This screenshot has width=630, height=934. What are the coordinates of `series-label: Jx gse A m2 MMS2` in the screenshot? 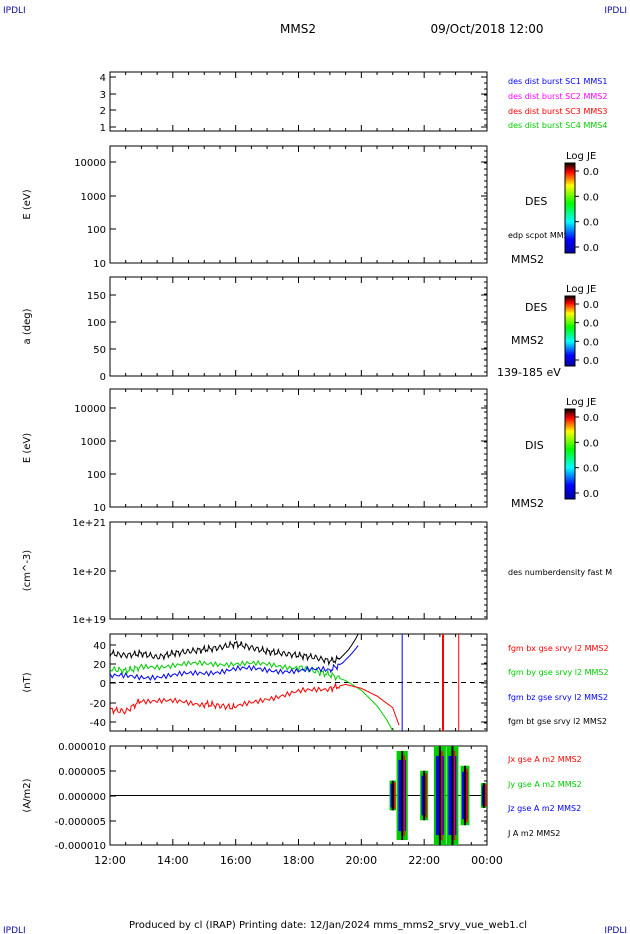 It's located at (544, 759).